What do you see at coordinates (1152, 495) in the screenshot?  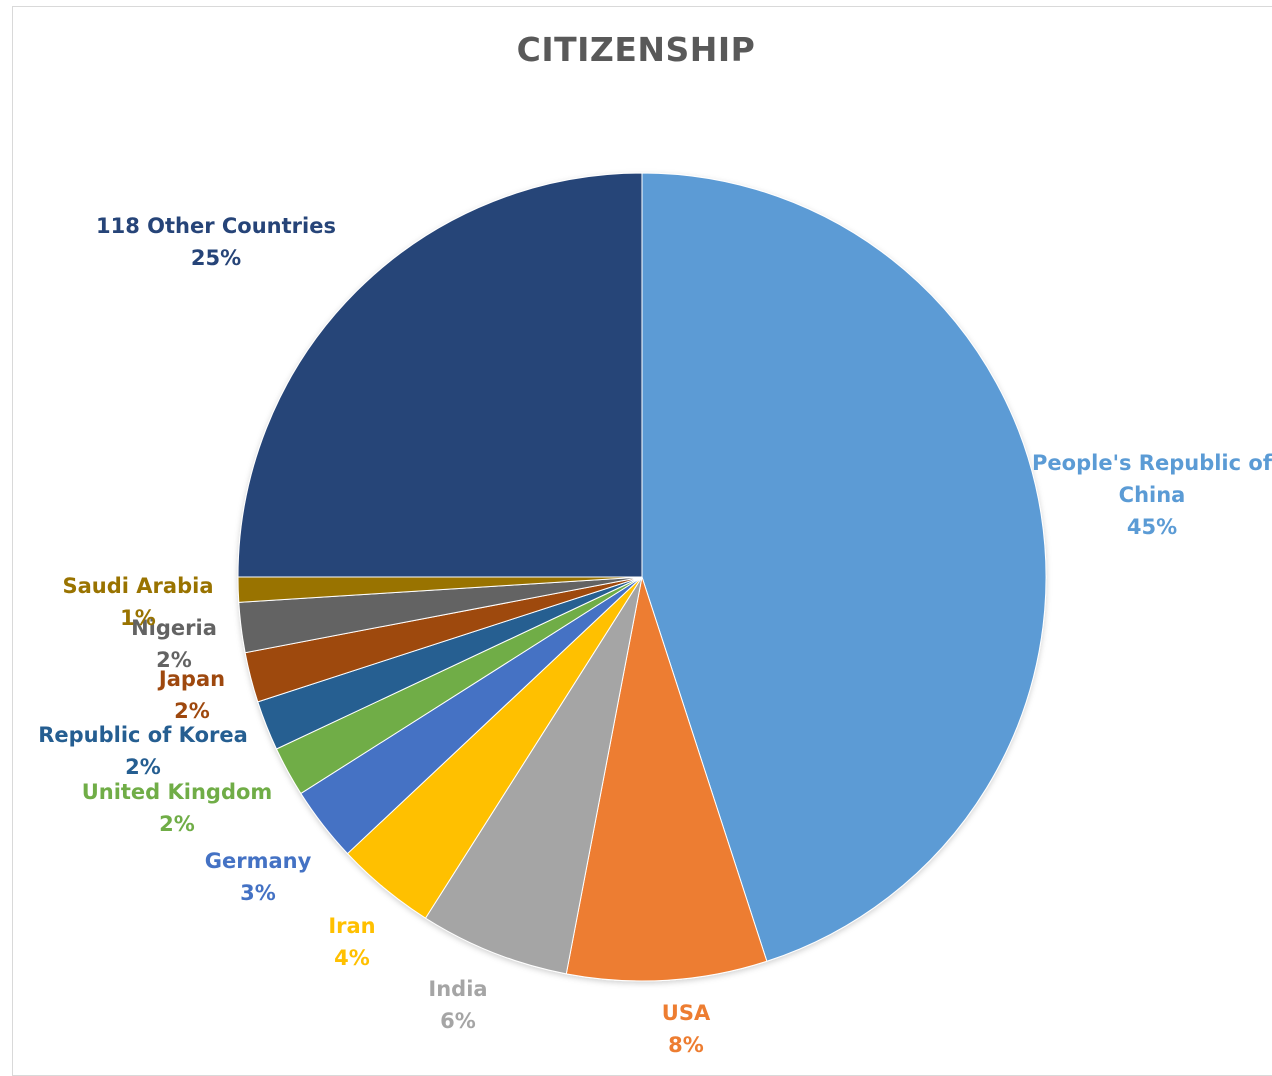 I see `data-label-people-s-republic-of-china: People's Republic of China 45%` at bounding box center [1152, 495].